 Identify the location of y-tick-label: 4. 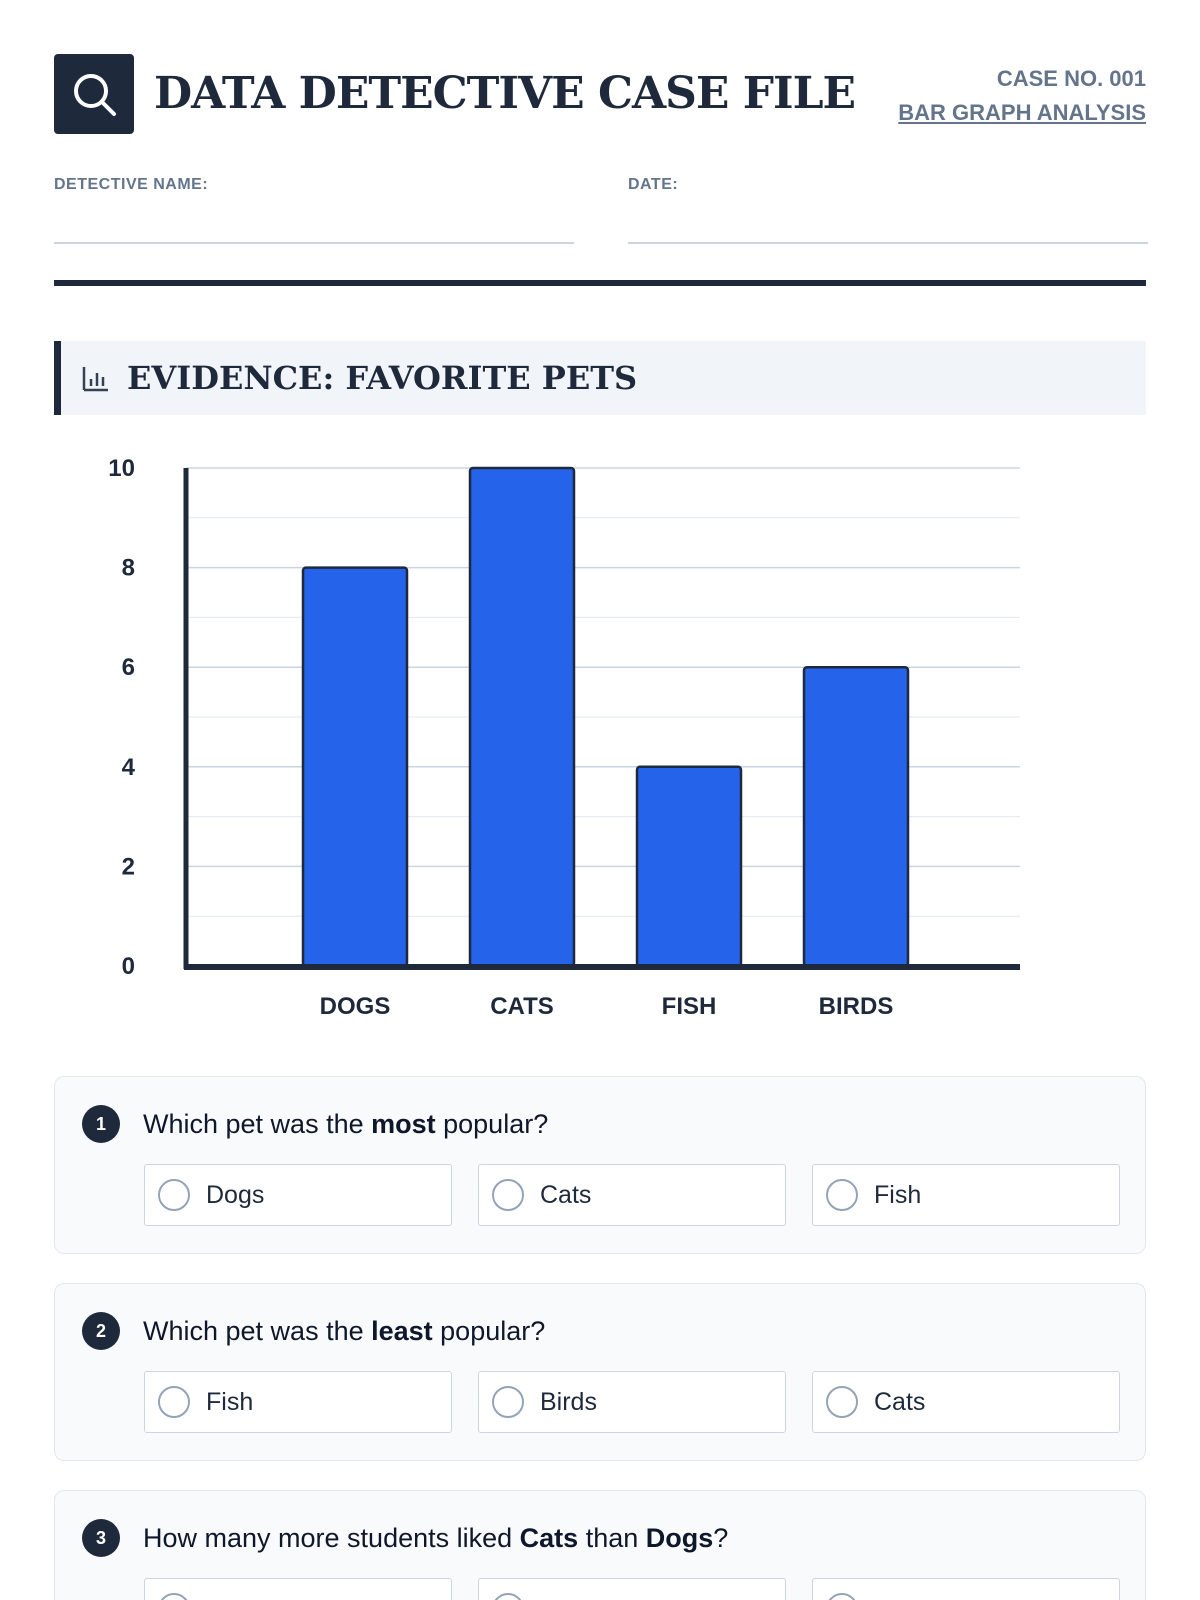
(129, 767).